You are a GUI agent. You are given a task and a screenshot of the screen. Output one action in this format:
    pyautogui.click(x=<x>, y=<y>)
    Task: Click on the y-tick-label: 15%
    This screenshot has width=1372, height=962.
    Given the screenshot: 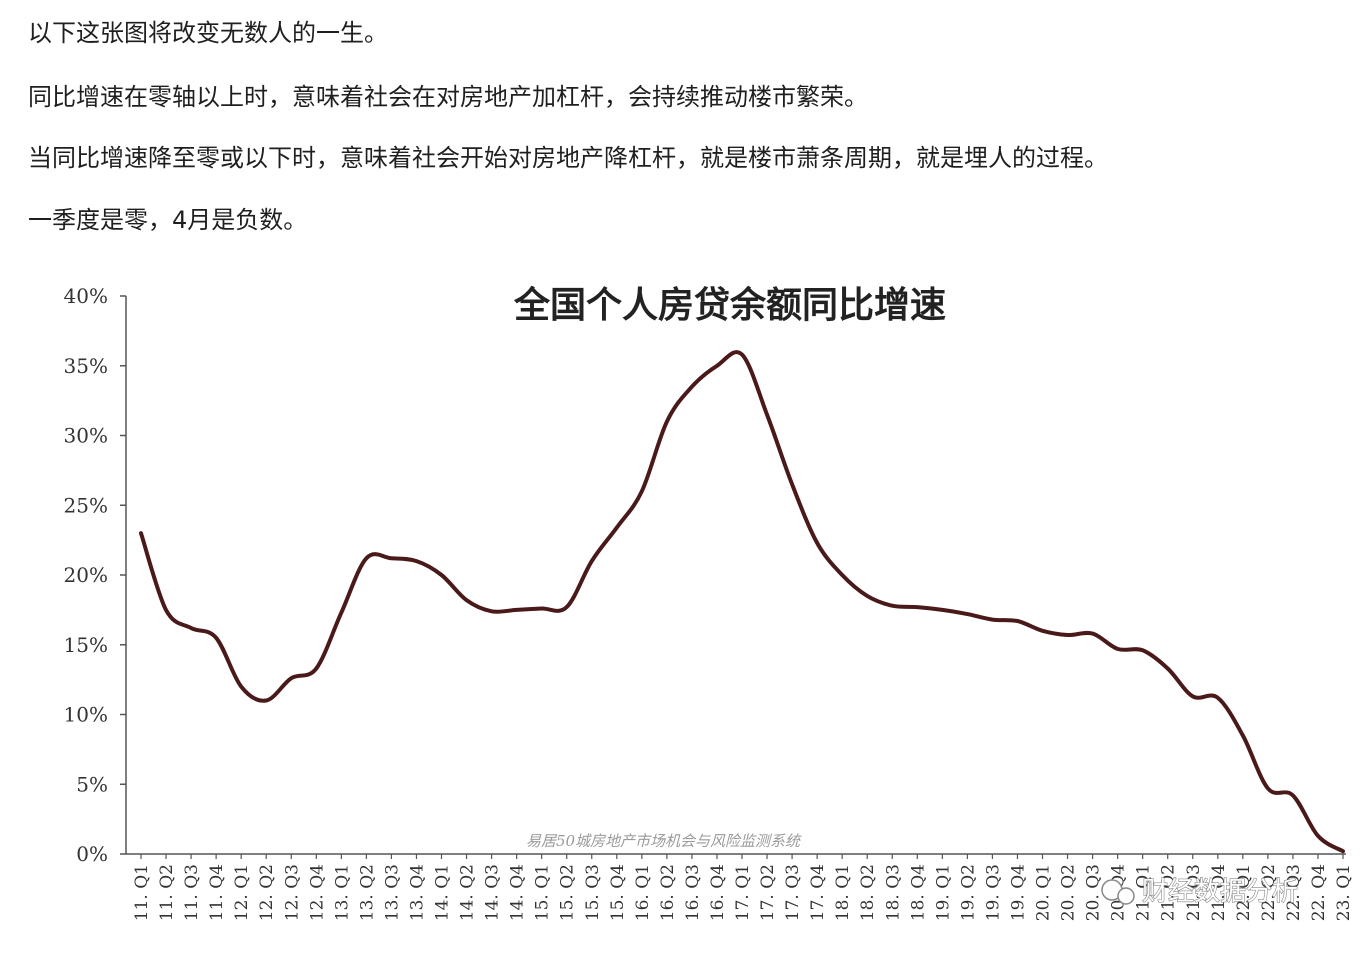 What is the action you would take?
    pyautogui.click(x=86, y=645)
    